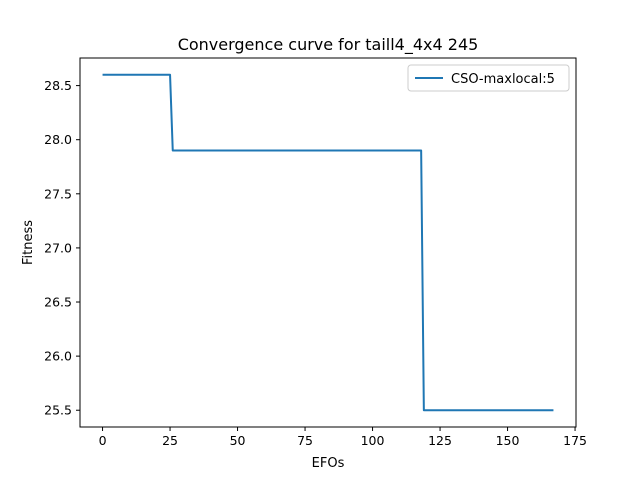 The width and height of the screenshot is (640, 480). I want to click on y-tick-label: 26.0, so click(58, 356).